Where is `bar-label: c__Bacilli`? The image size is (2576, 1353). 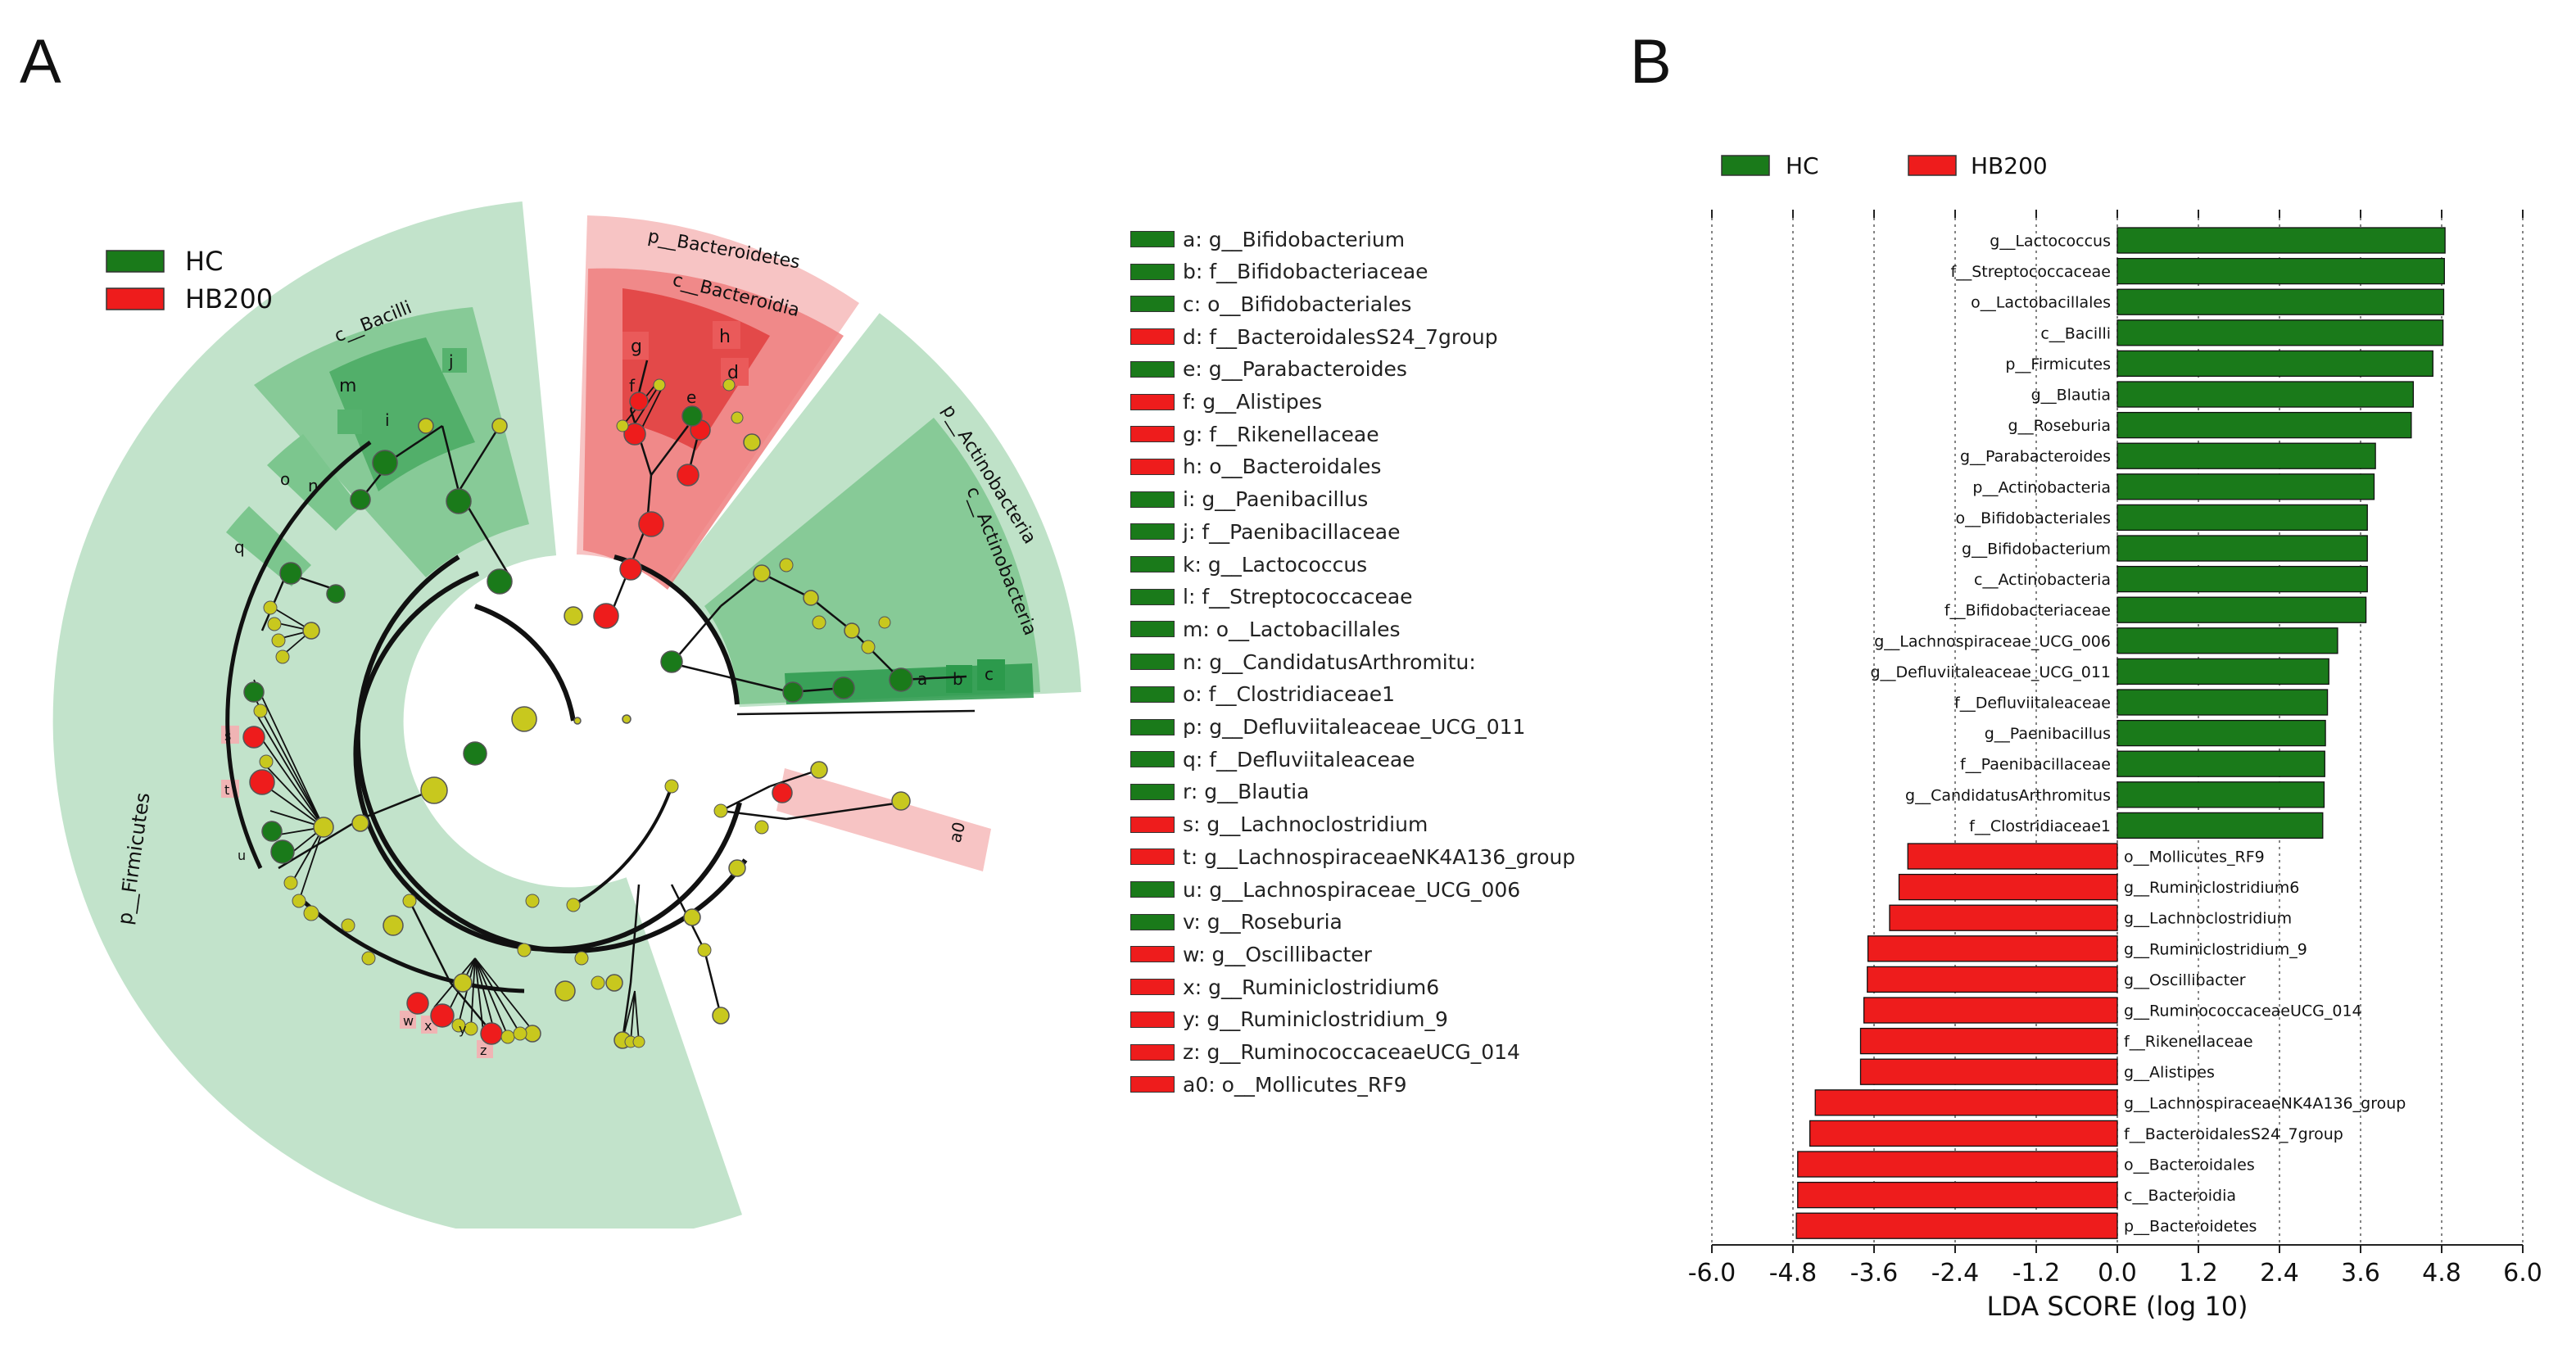
bar-label: c__Bacilli is located at coordinates (2075, 333).